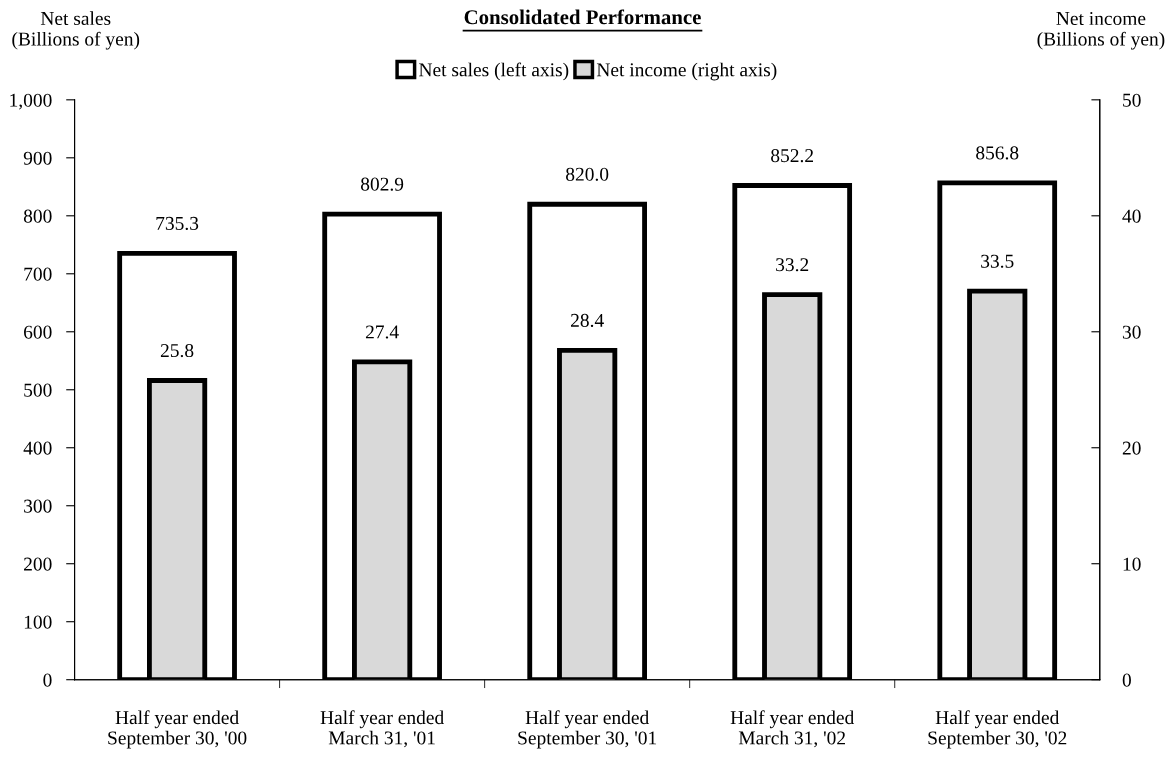  Describe the element at coordinates (382, 332) in the screenshot. I see `data-label: 27.4` at that location.